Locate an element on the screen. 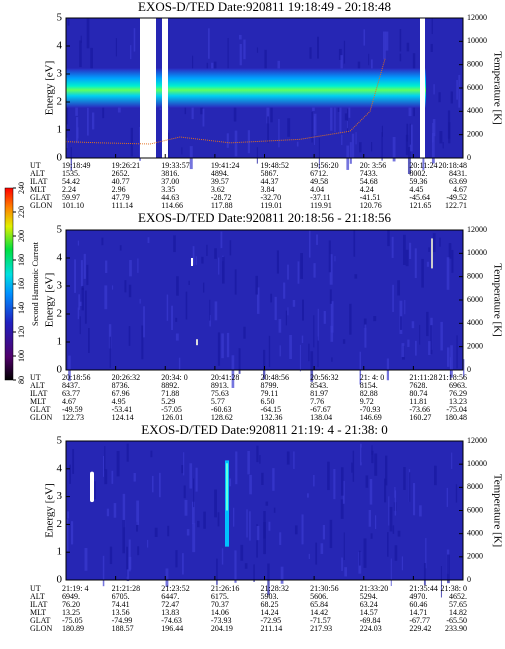 The image size is (505, 649). table-cell: 67.96 is located at coordinates (121, 393).